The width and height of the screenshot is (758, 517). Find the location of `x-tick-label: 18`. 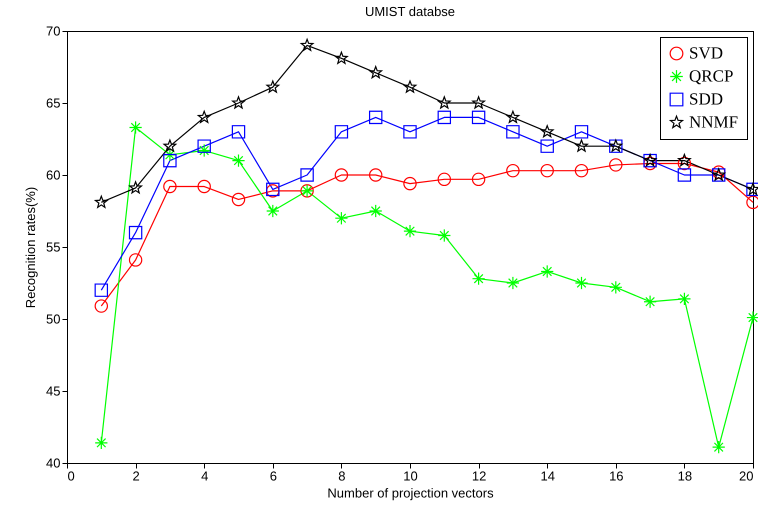

x-tick-label: 18 is located at coordinates (685, 476).